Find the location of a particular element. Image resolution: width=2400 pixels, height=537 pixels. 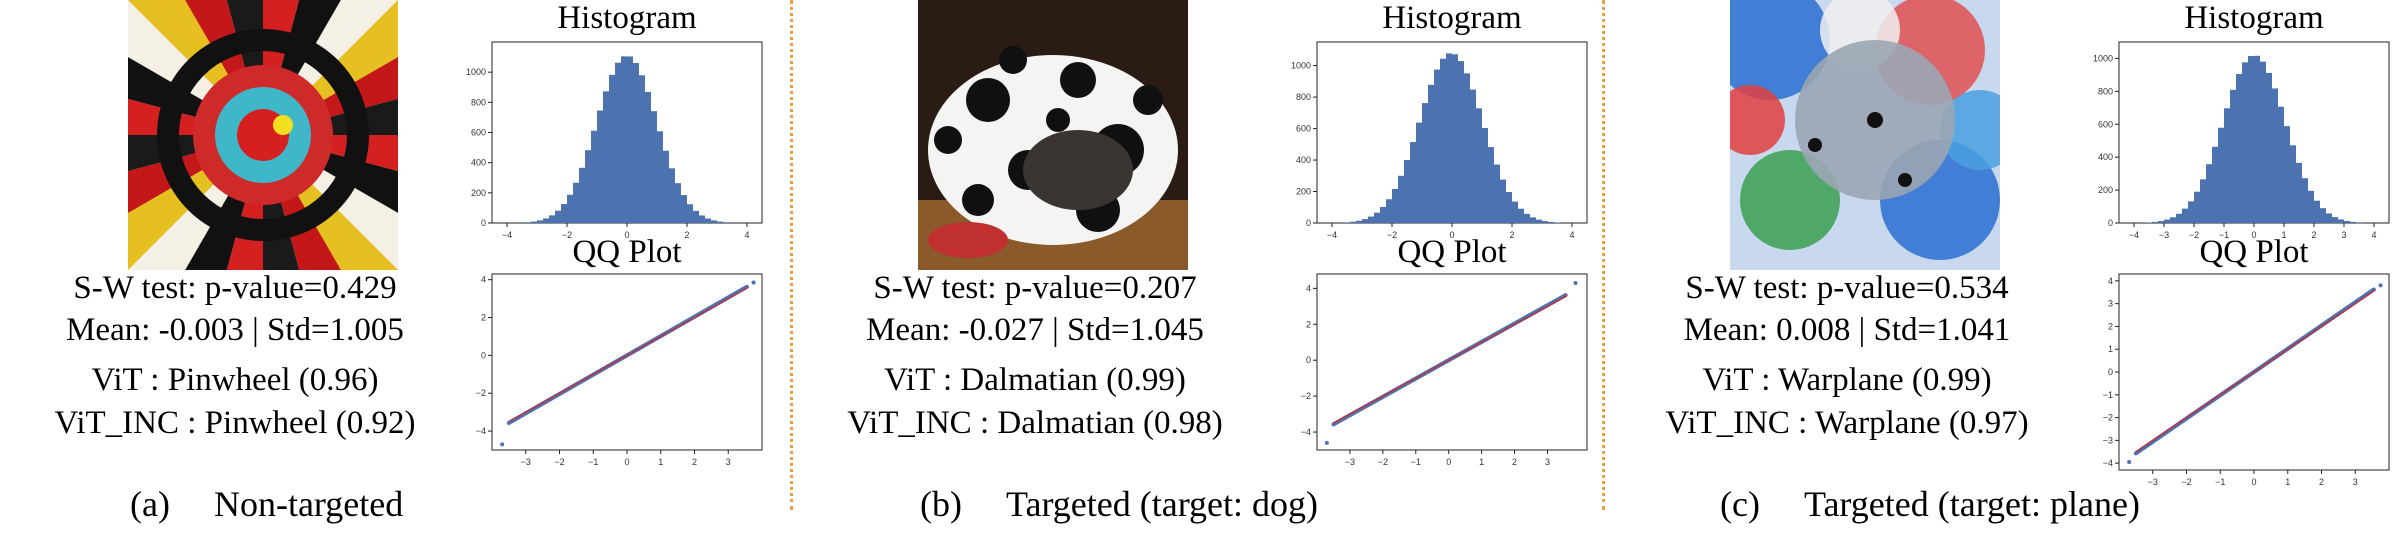

y-tick-label: −4 is located at coordinates (481, 431).